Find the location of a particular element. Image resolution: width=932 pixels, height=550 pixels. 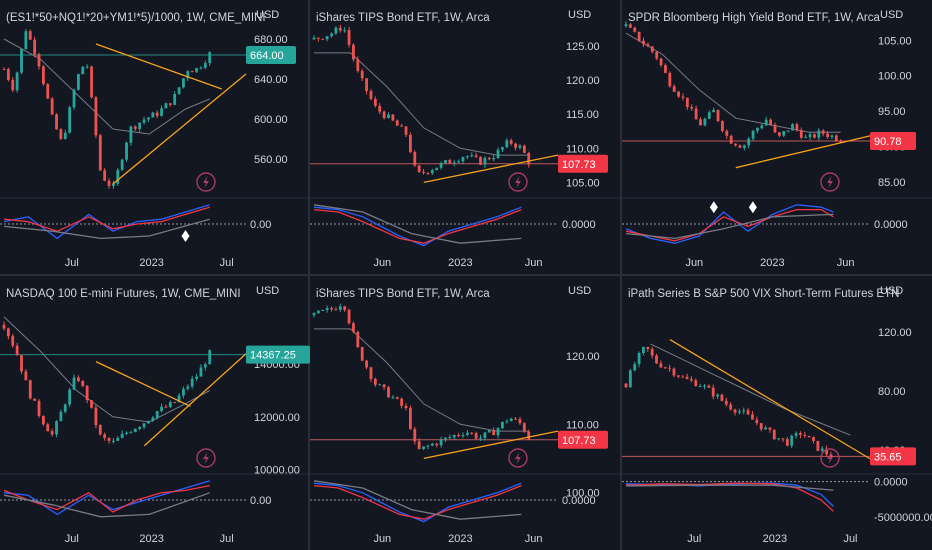

osc-tick-label: 0.00 is located at coordinates (260, 501).